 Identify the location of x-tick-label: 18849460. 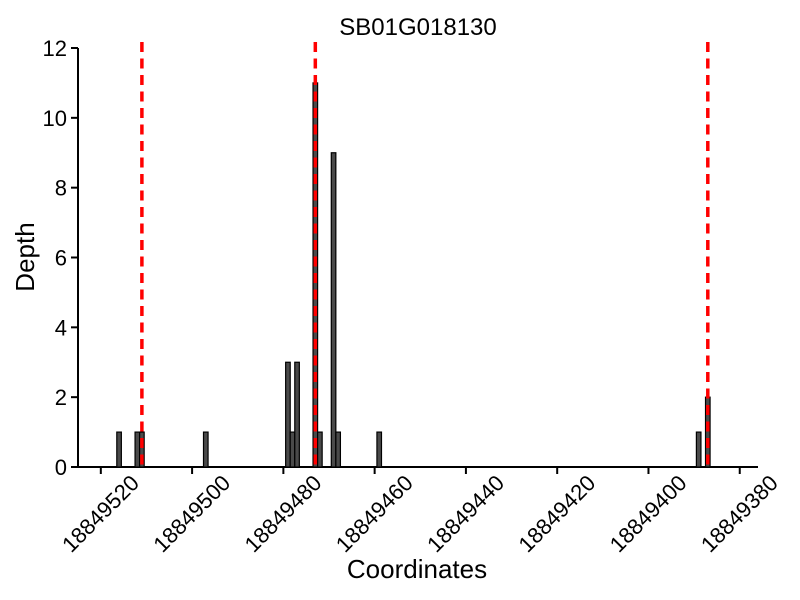
(374, 513).